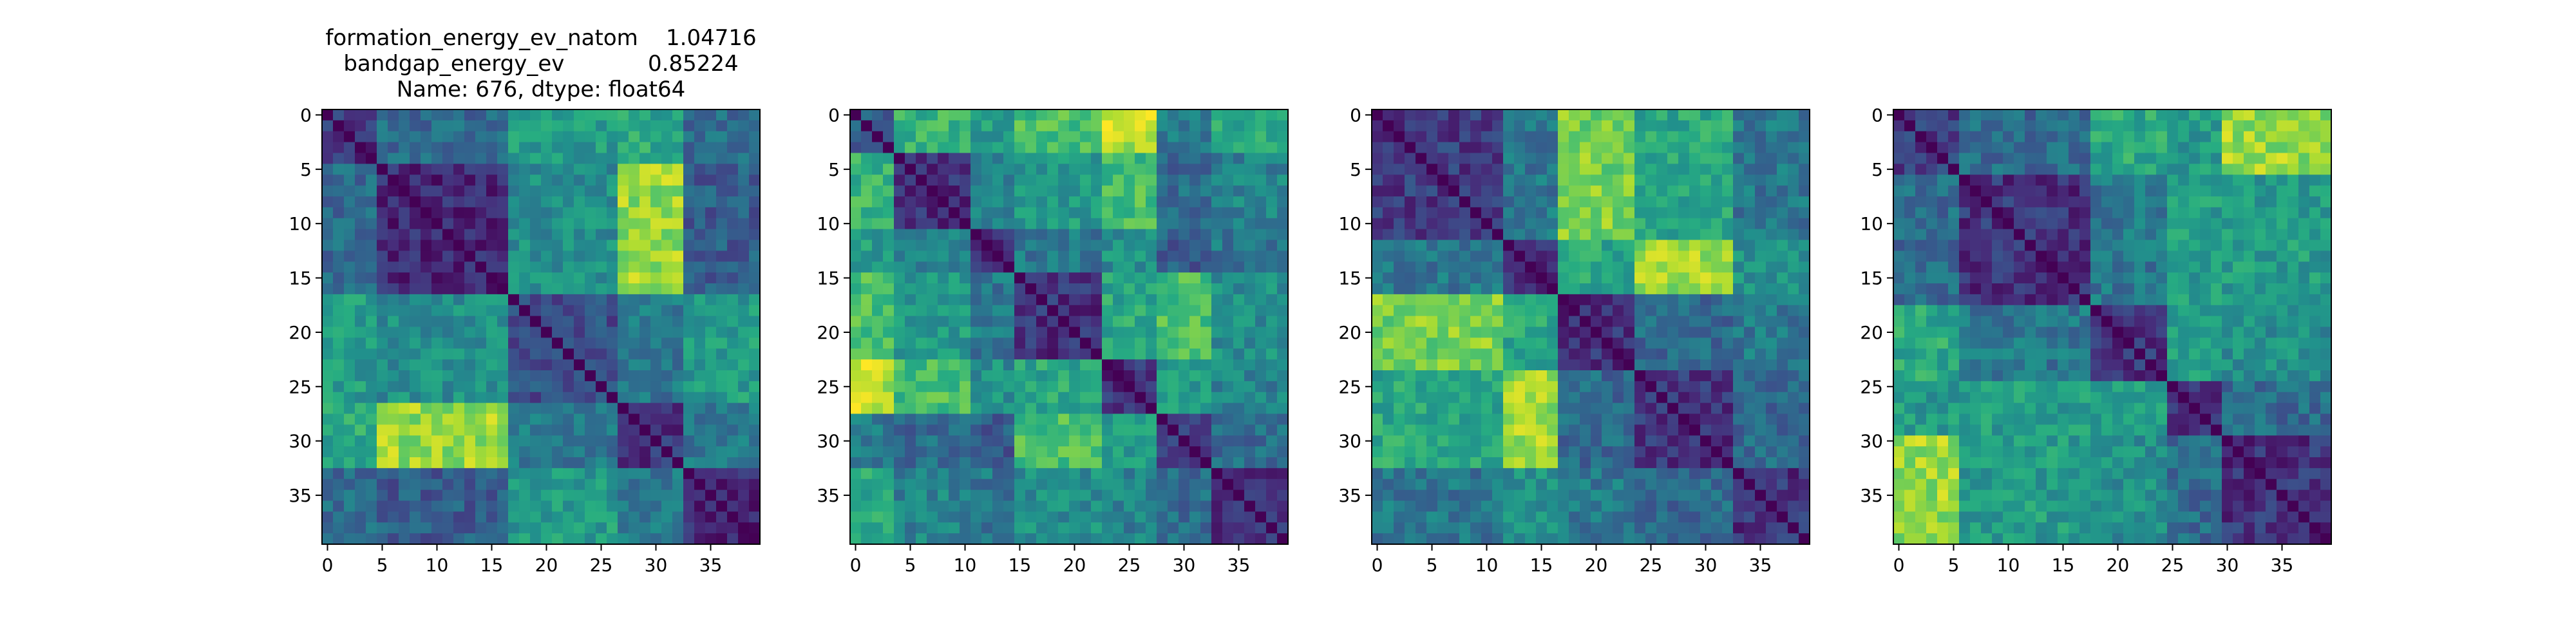  I want to click on heatmap-cells, so click(1591, 327).